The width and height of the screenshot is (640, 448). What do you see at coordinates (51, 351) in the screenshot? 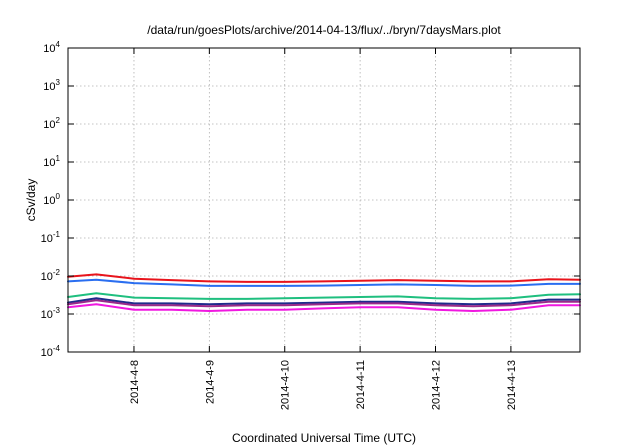
I see `y-tick-label: 10⁻⁴` at bounding box center [51, 351].